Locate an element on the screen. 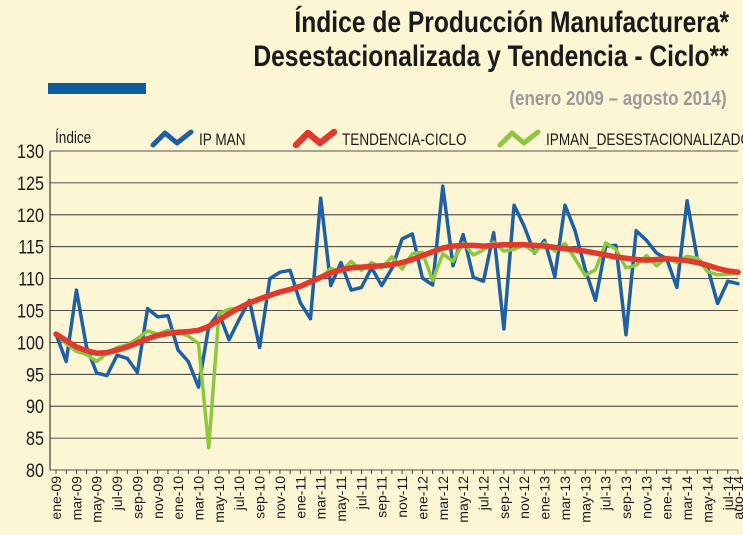  y-tick-label: 80 is located at coordinates (35, 471).